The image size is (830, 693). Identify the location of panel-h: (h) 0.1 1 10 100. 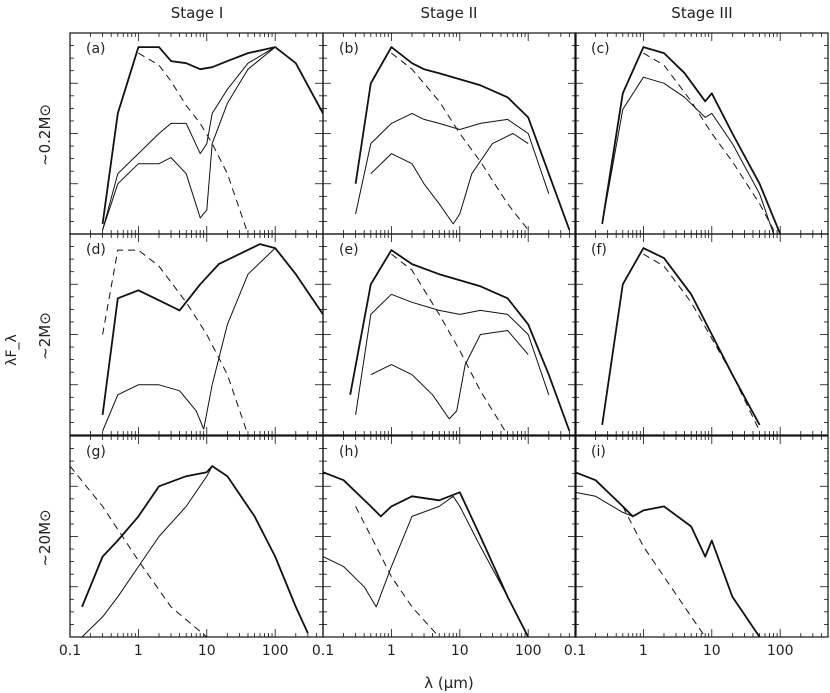
(444, 547).